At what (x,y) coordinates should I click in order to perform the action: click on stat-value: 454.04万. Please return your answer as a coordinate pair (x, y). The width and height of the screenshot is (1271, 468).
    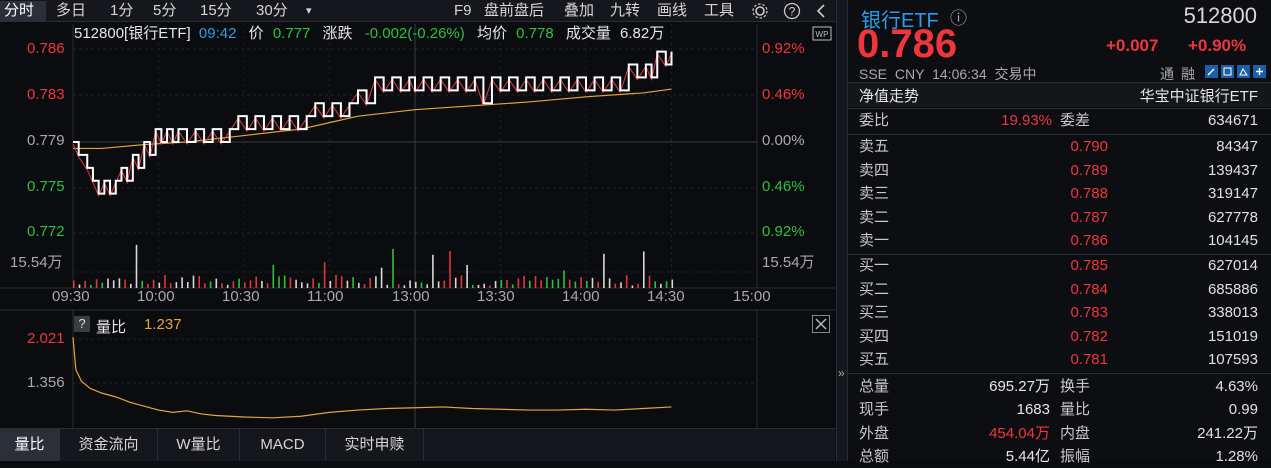
    Looking at the image, I should click on (1019, 433).